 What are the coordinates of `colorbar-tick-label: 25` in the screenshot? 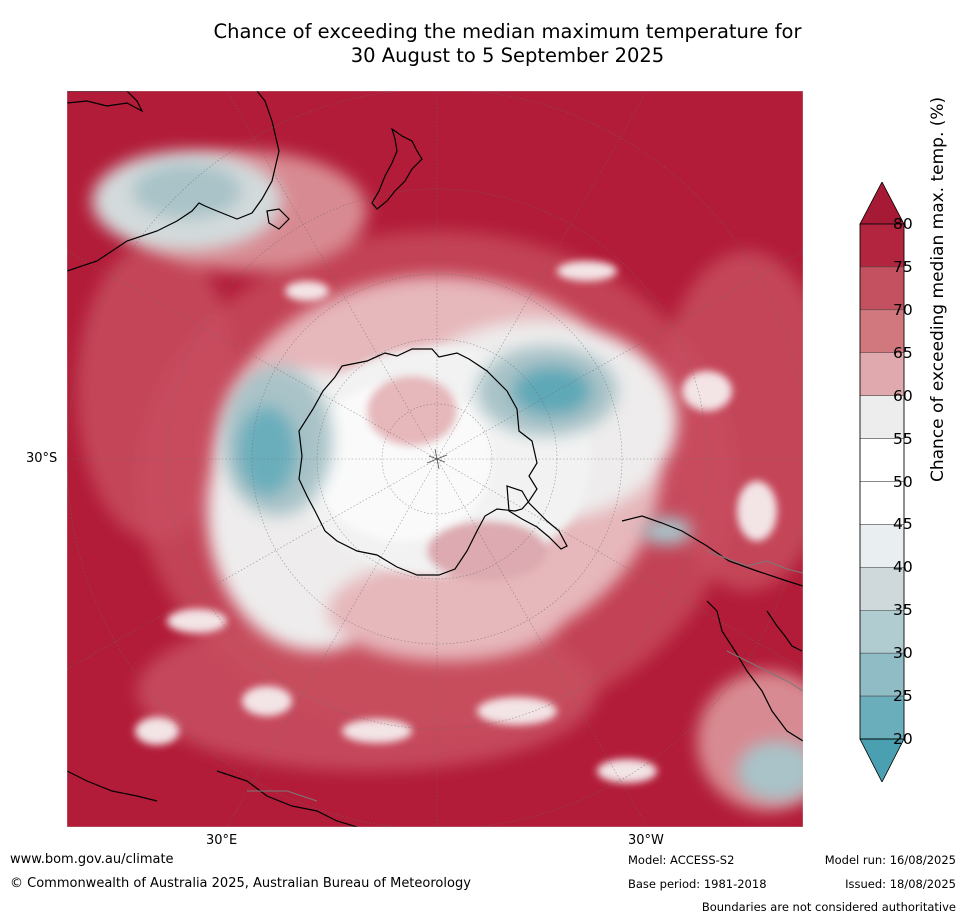 It's located at (903, 696).